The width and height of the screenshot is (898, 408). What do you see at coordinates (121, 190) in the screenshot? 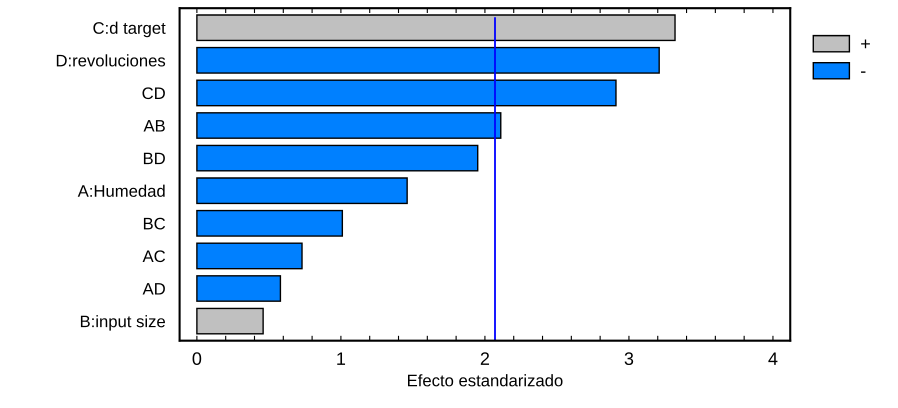
I see `y-tick-label: A:Humedad` at bounding box center [121, 190].